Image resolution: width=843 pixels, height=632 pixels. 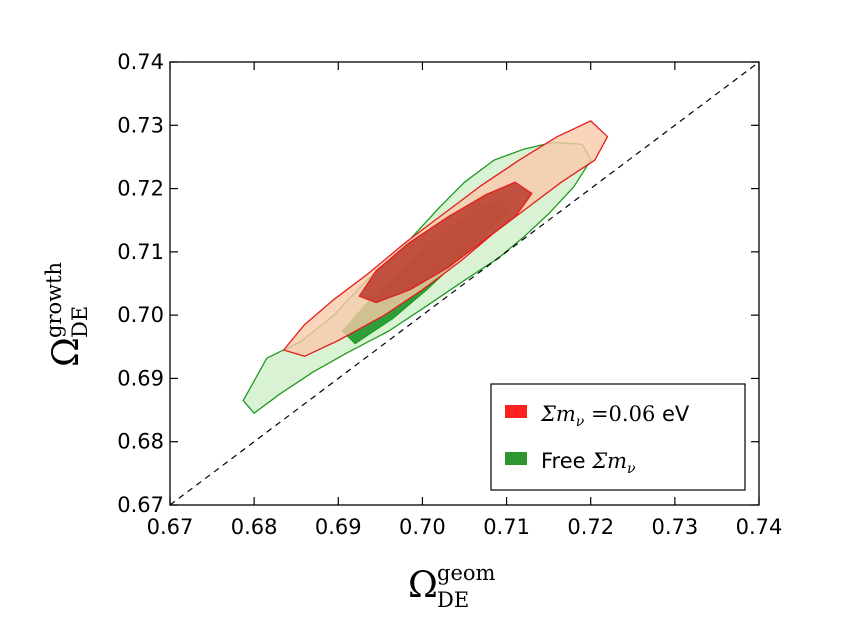 What do you see at coordinates (140, 189) in the screenshot?
I see `y-tick-label-5: 0.72` at bounding box center [140, 189].